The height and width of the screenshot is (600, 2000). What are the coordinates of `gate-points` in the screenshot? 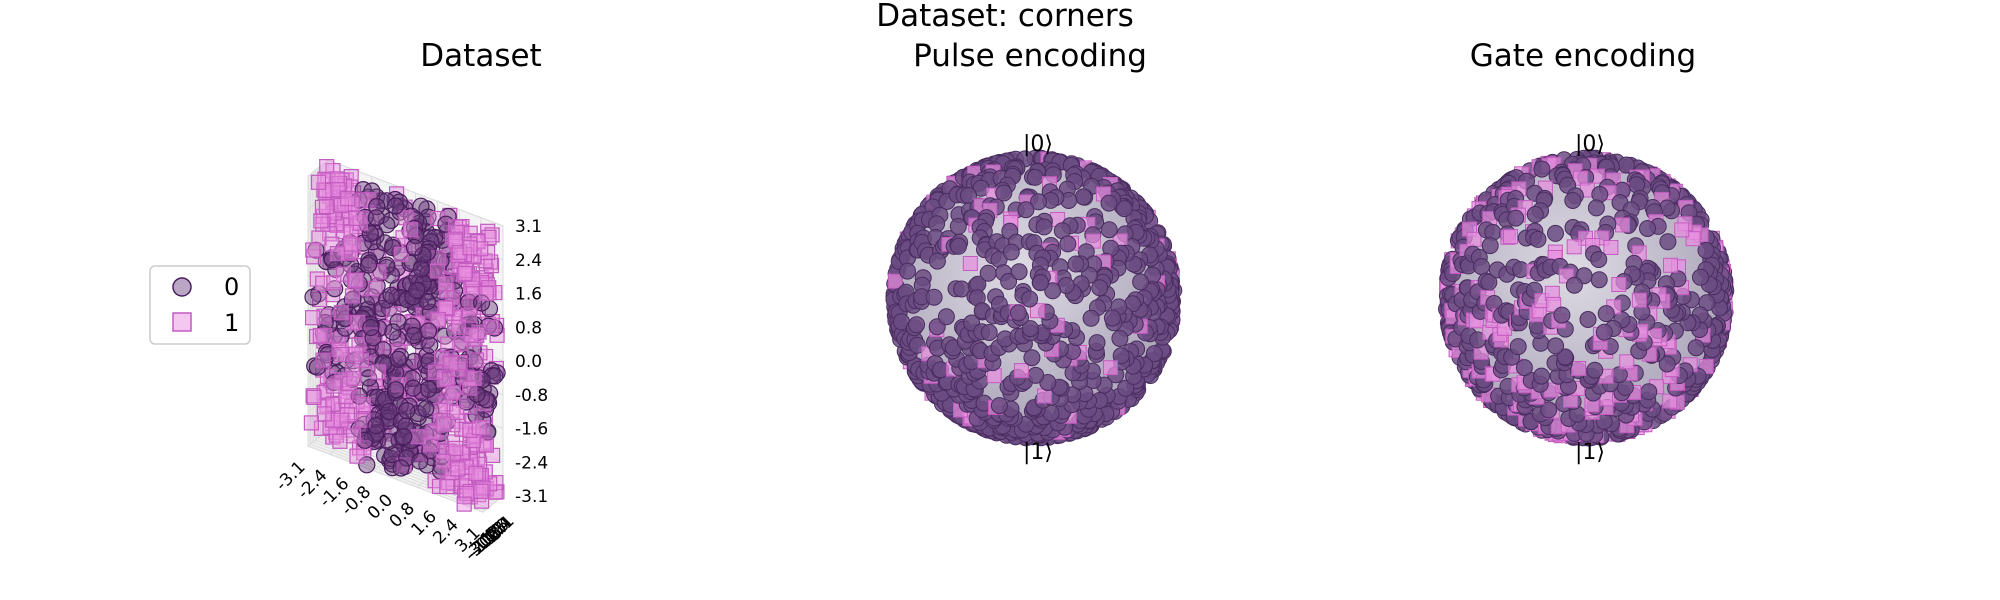 It's located at (1586, 298).